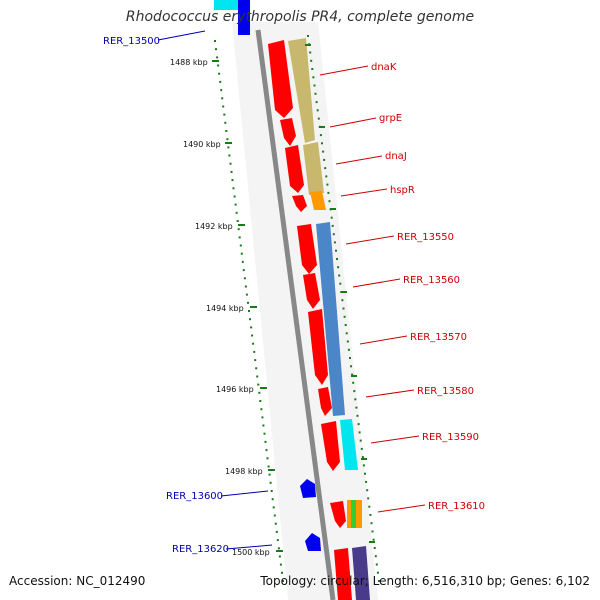 This screenshot has width=600, height=600. Describe the element at coordinates (200, 549) in the screenshot. I see `label-RER_13620: RER_13620` at that location.